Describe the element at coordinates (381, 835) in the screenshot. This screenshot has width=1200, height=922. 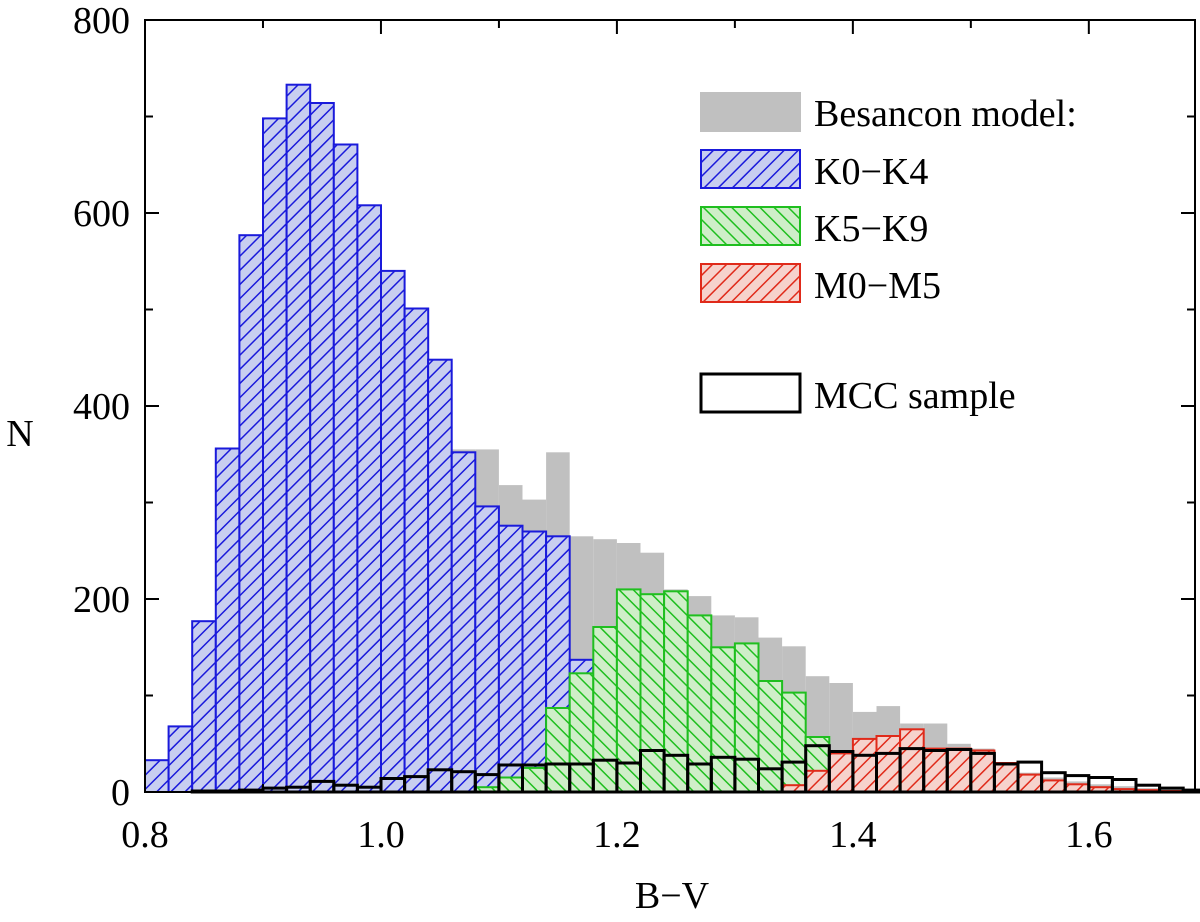
I see `x-tick-label: 1.0` at that location.